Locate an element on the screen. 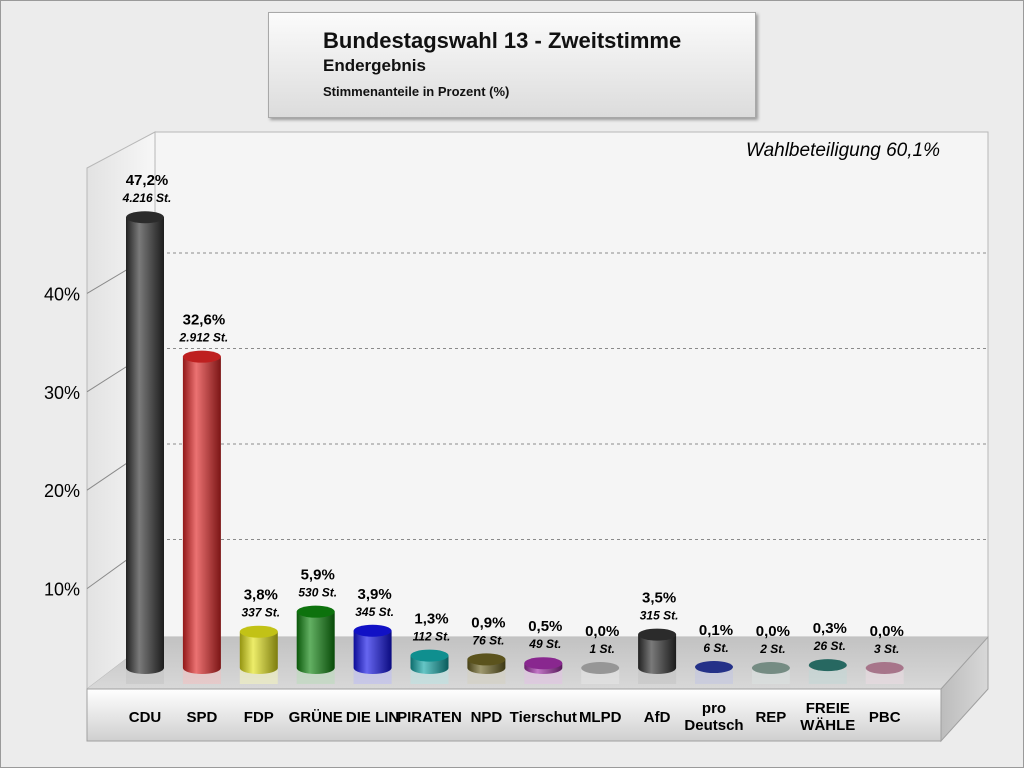 The height and width of the screenshot is (768, 1024). bar-value-label: 0,9% is located at coordinates (488, 622).